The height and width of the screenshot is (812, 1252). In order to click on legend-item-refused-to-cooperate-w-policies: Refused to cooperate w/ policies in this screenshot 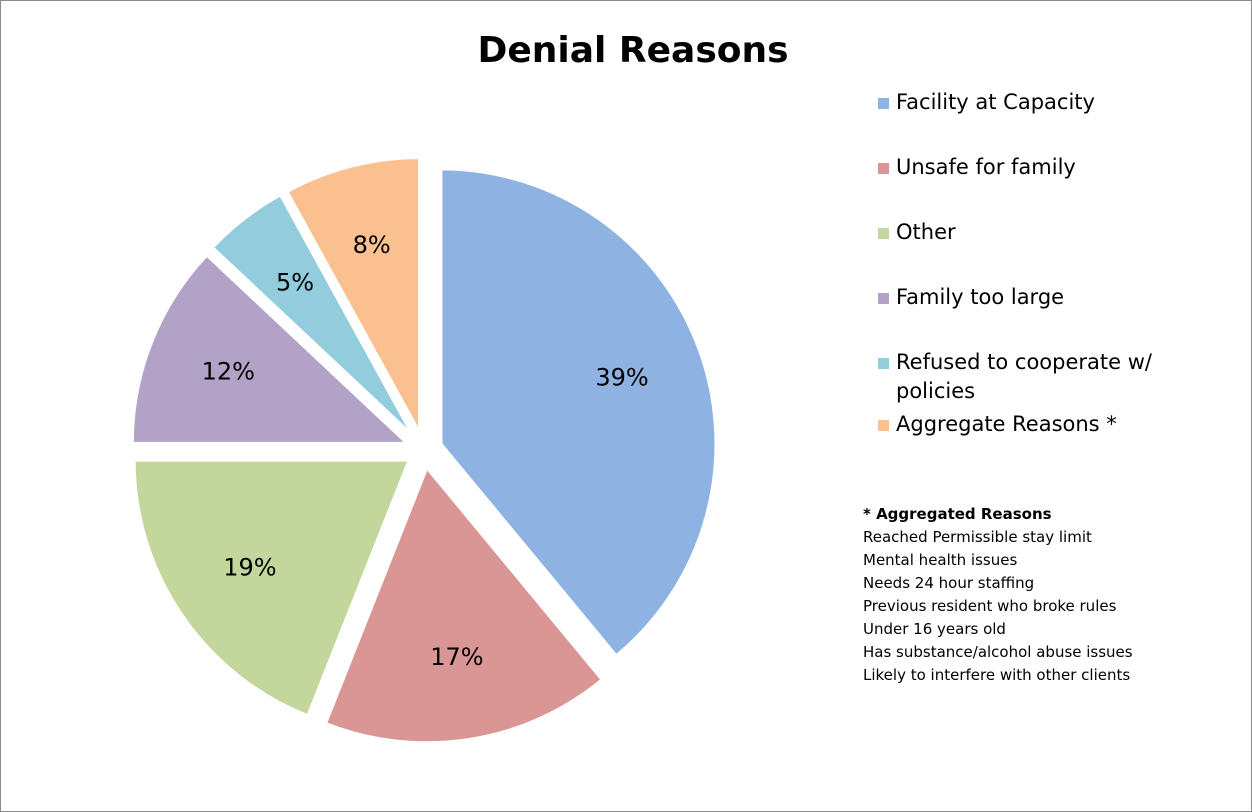, I will do `click(1027, 377)`.